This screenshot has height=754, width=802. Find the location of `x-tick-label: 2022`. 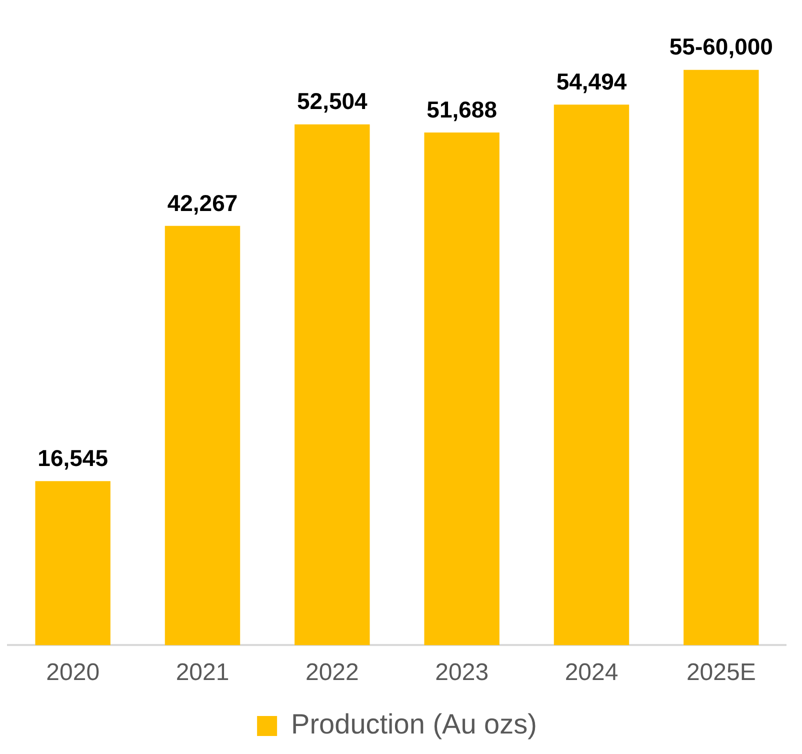

x-tick-label: 2022 is located at coordinates (332, 672).